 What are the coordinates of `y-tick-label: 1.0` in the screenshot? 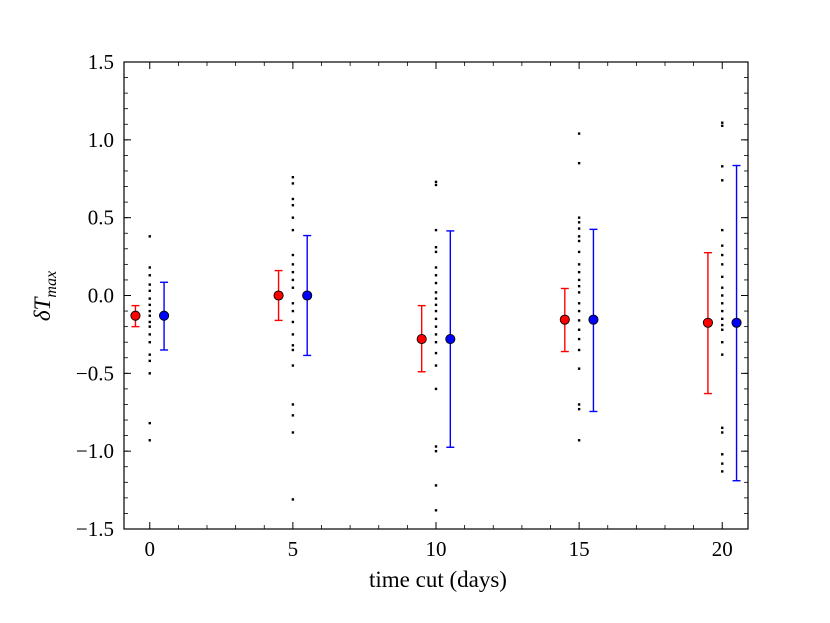 It's located at (101, 140).